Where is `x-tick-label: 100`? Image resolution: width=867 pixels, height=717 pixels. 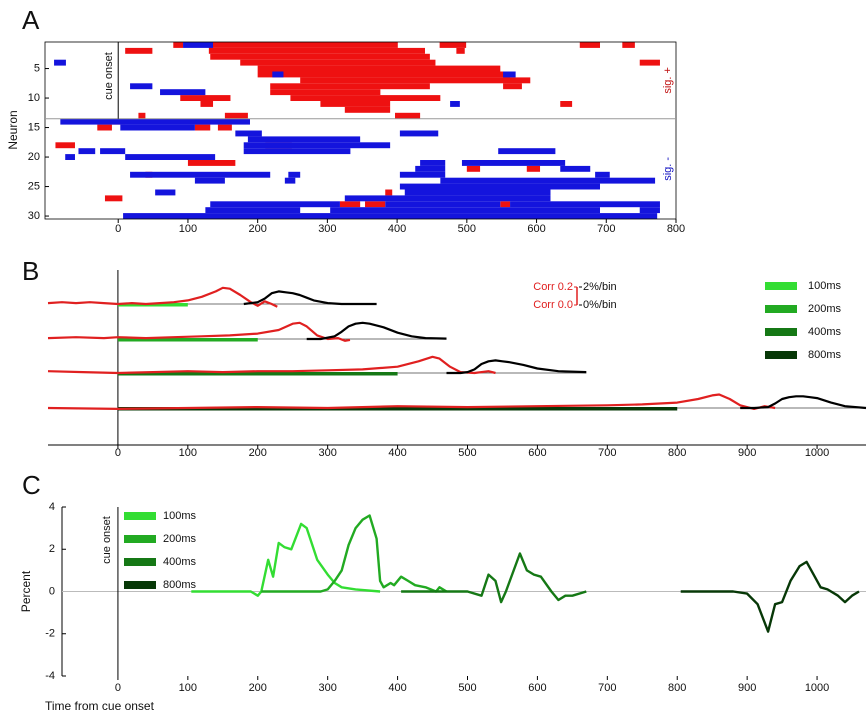 x-tick-label: 100 is located at coordinates (188, 229).